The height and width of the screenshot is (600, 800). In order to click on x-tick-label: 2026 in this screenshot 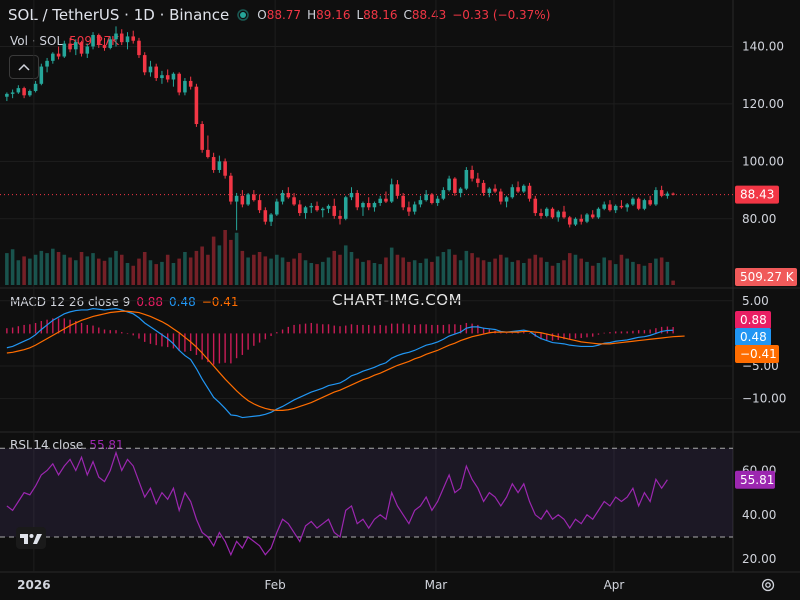, I will do `click(33, 585)`.